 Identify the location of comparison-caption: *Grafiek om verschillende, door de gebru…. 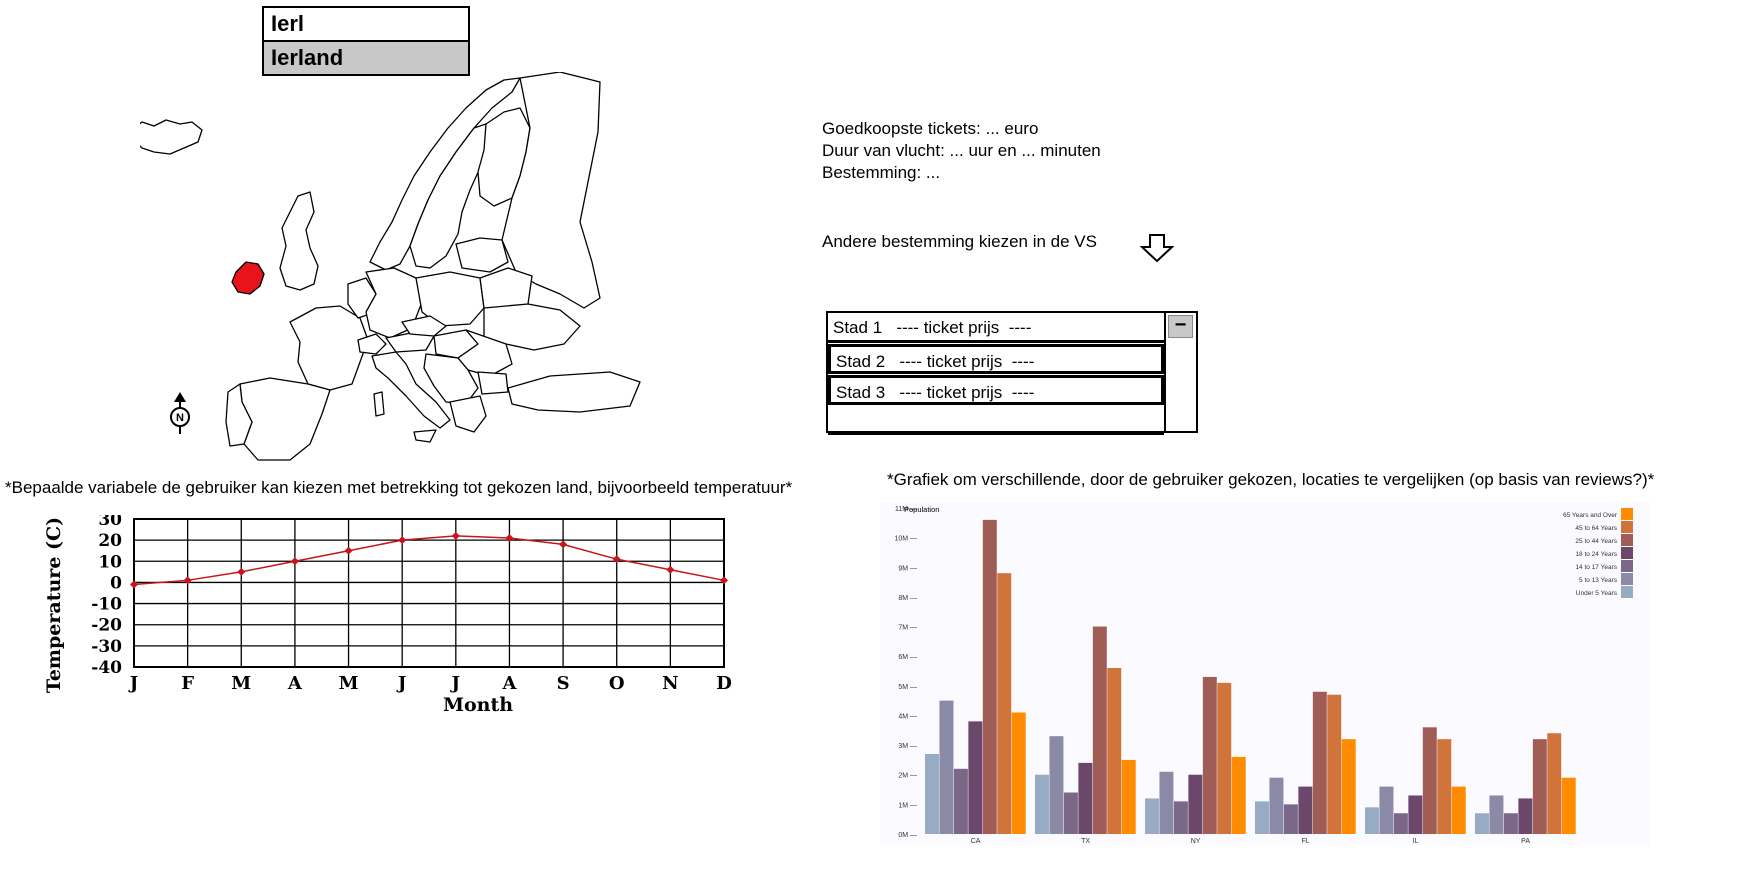
(1271, 479).